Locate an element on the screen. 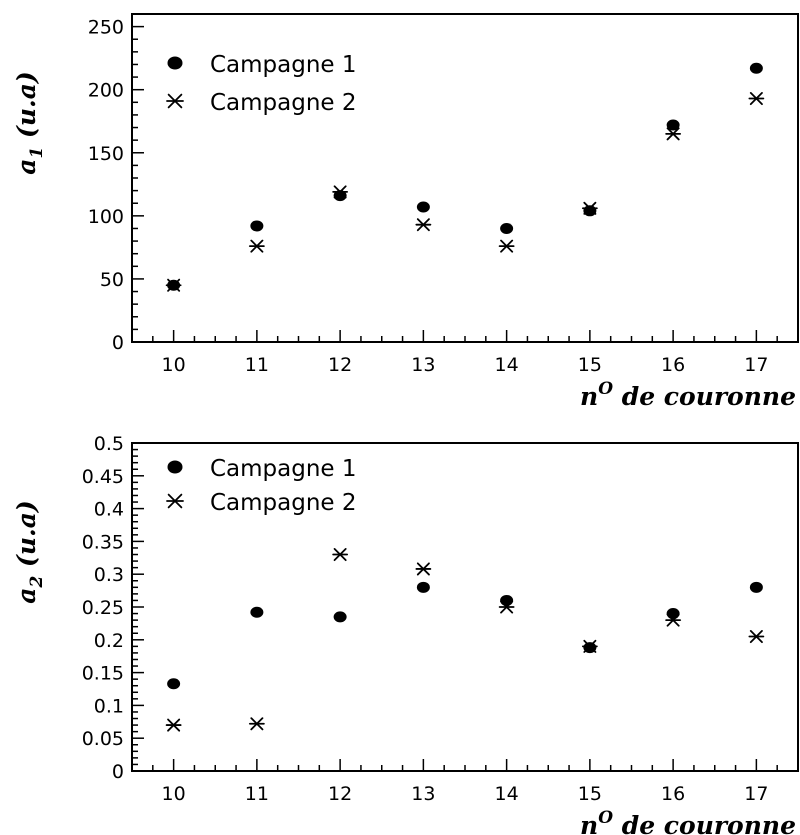 The image size is (800, 835). y-tick-label: 250 is located at coordinates (106, 28).